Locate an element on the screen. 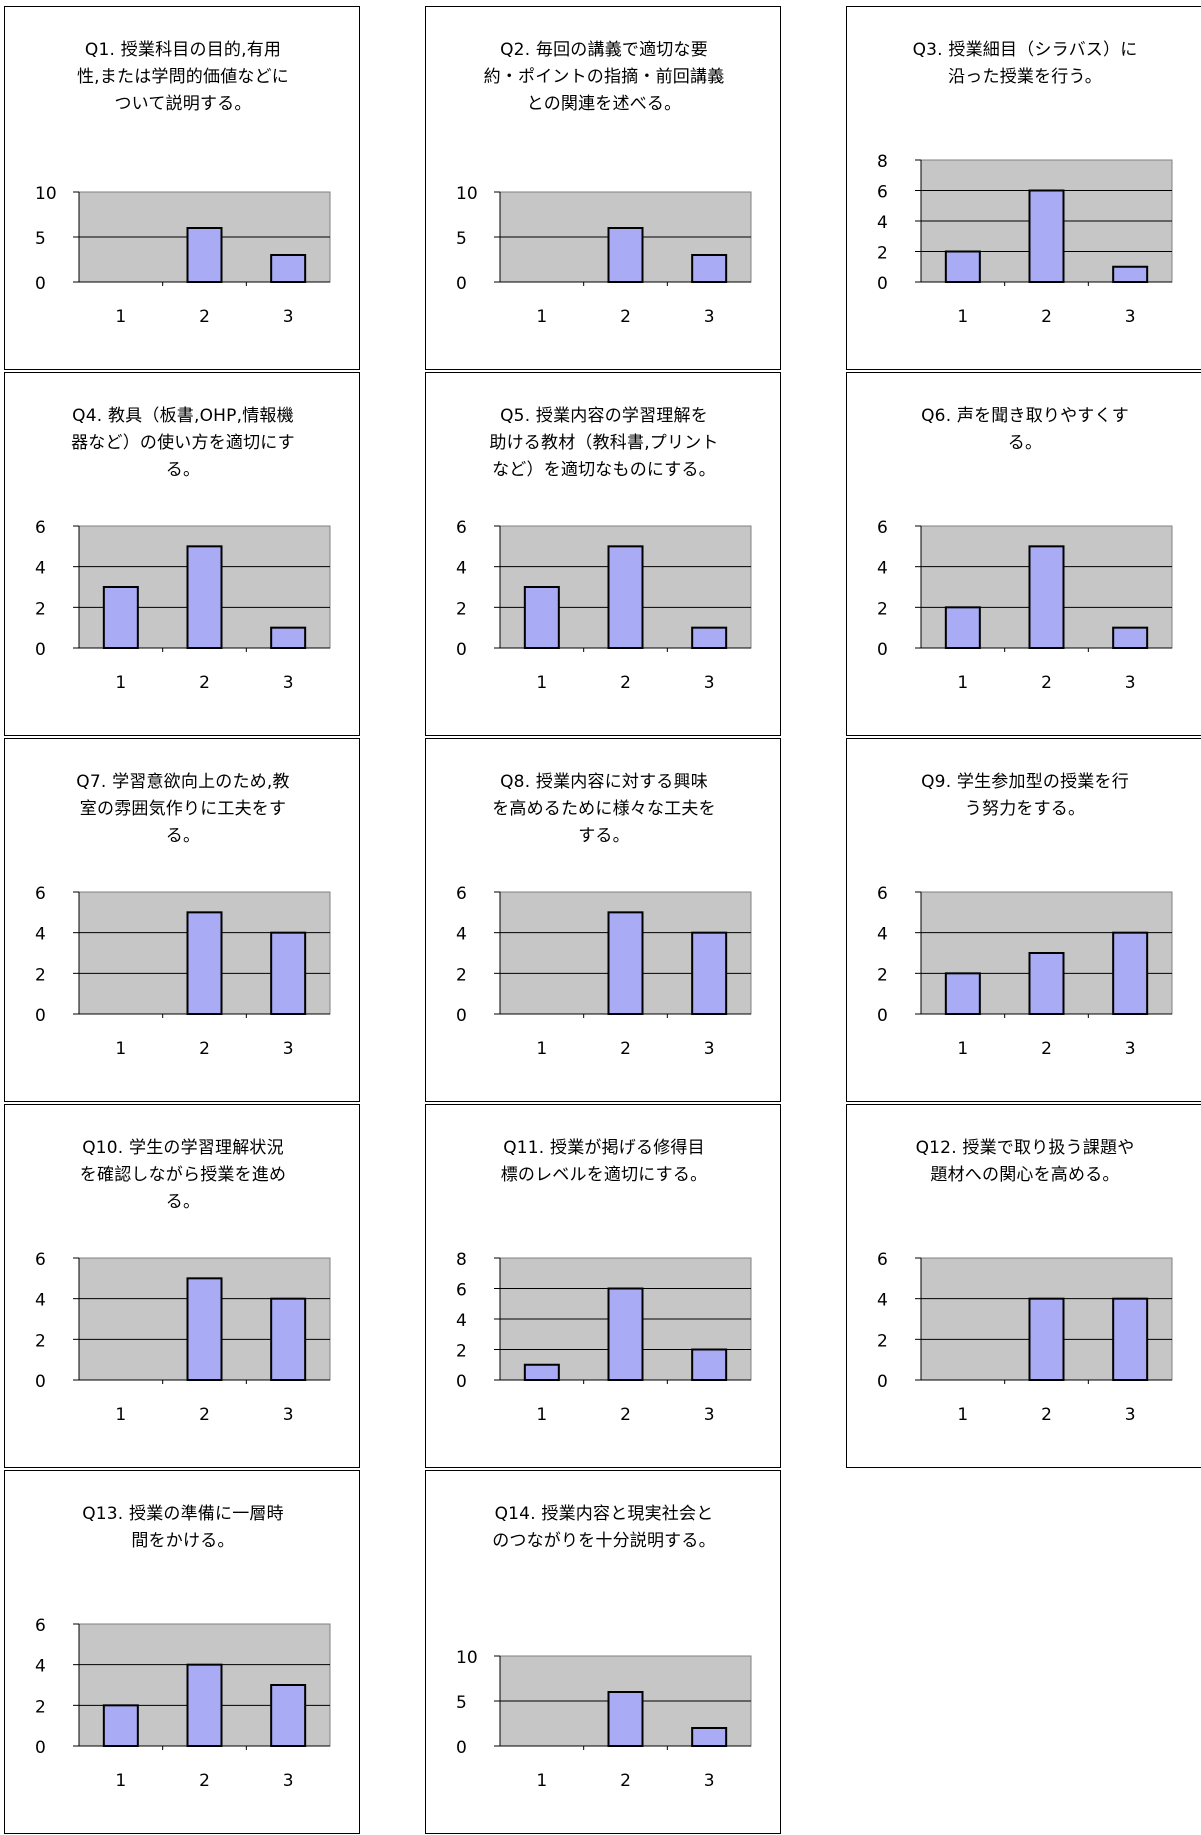 The image size is (1201, 1835). chart-panel-q12: Q12. 授業で取り扱う課題や 題材への関心を高める。 0 2 4 6 1 2 3 is located at coordinates (1023, 1286).